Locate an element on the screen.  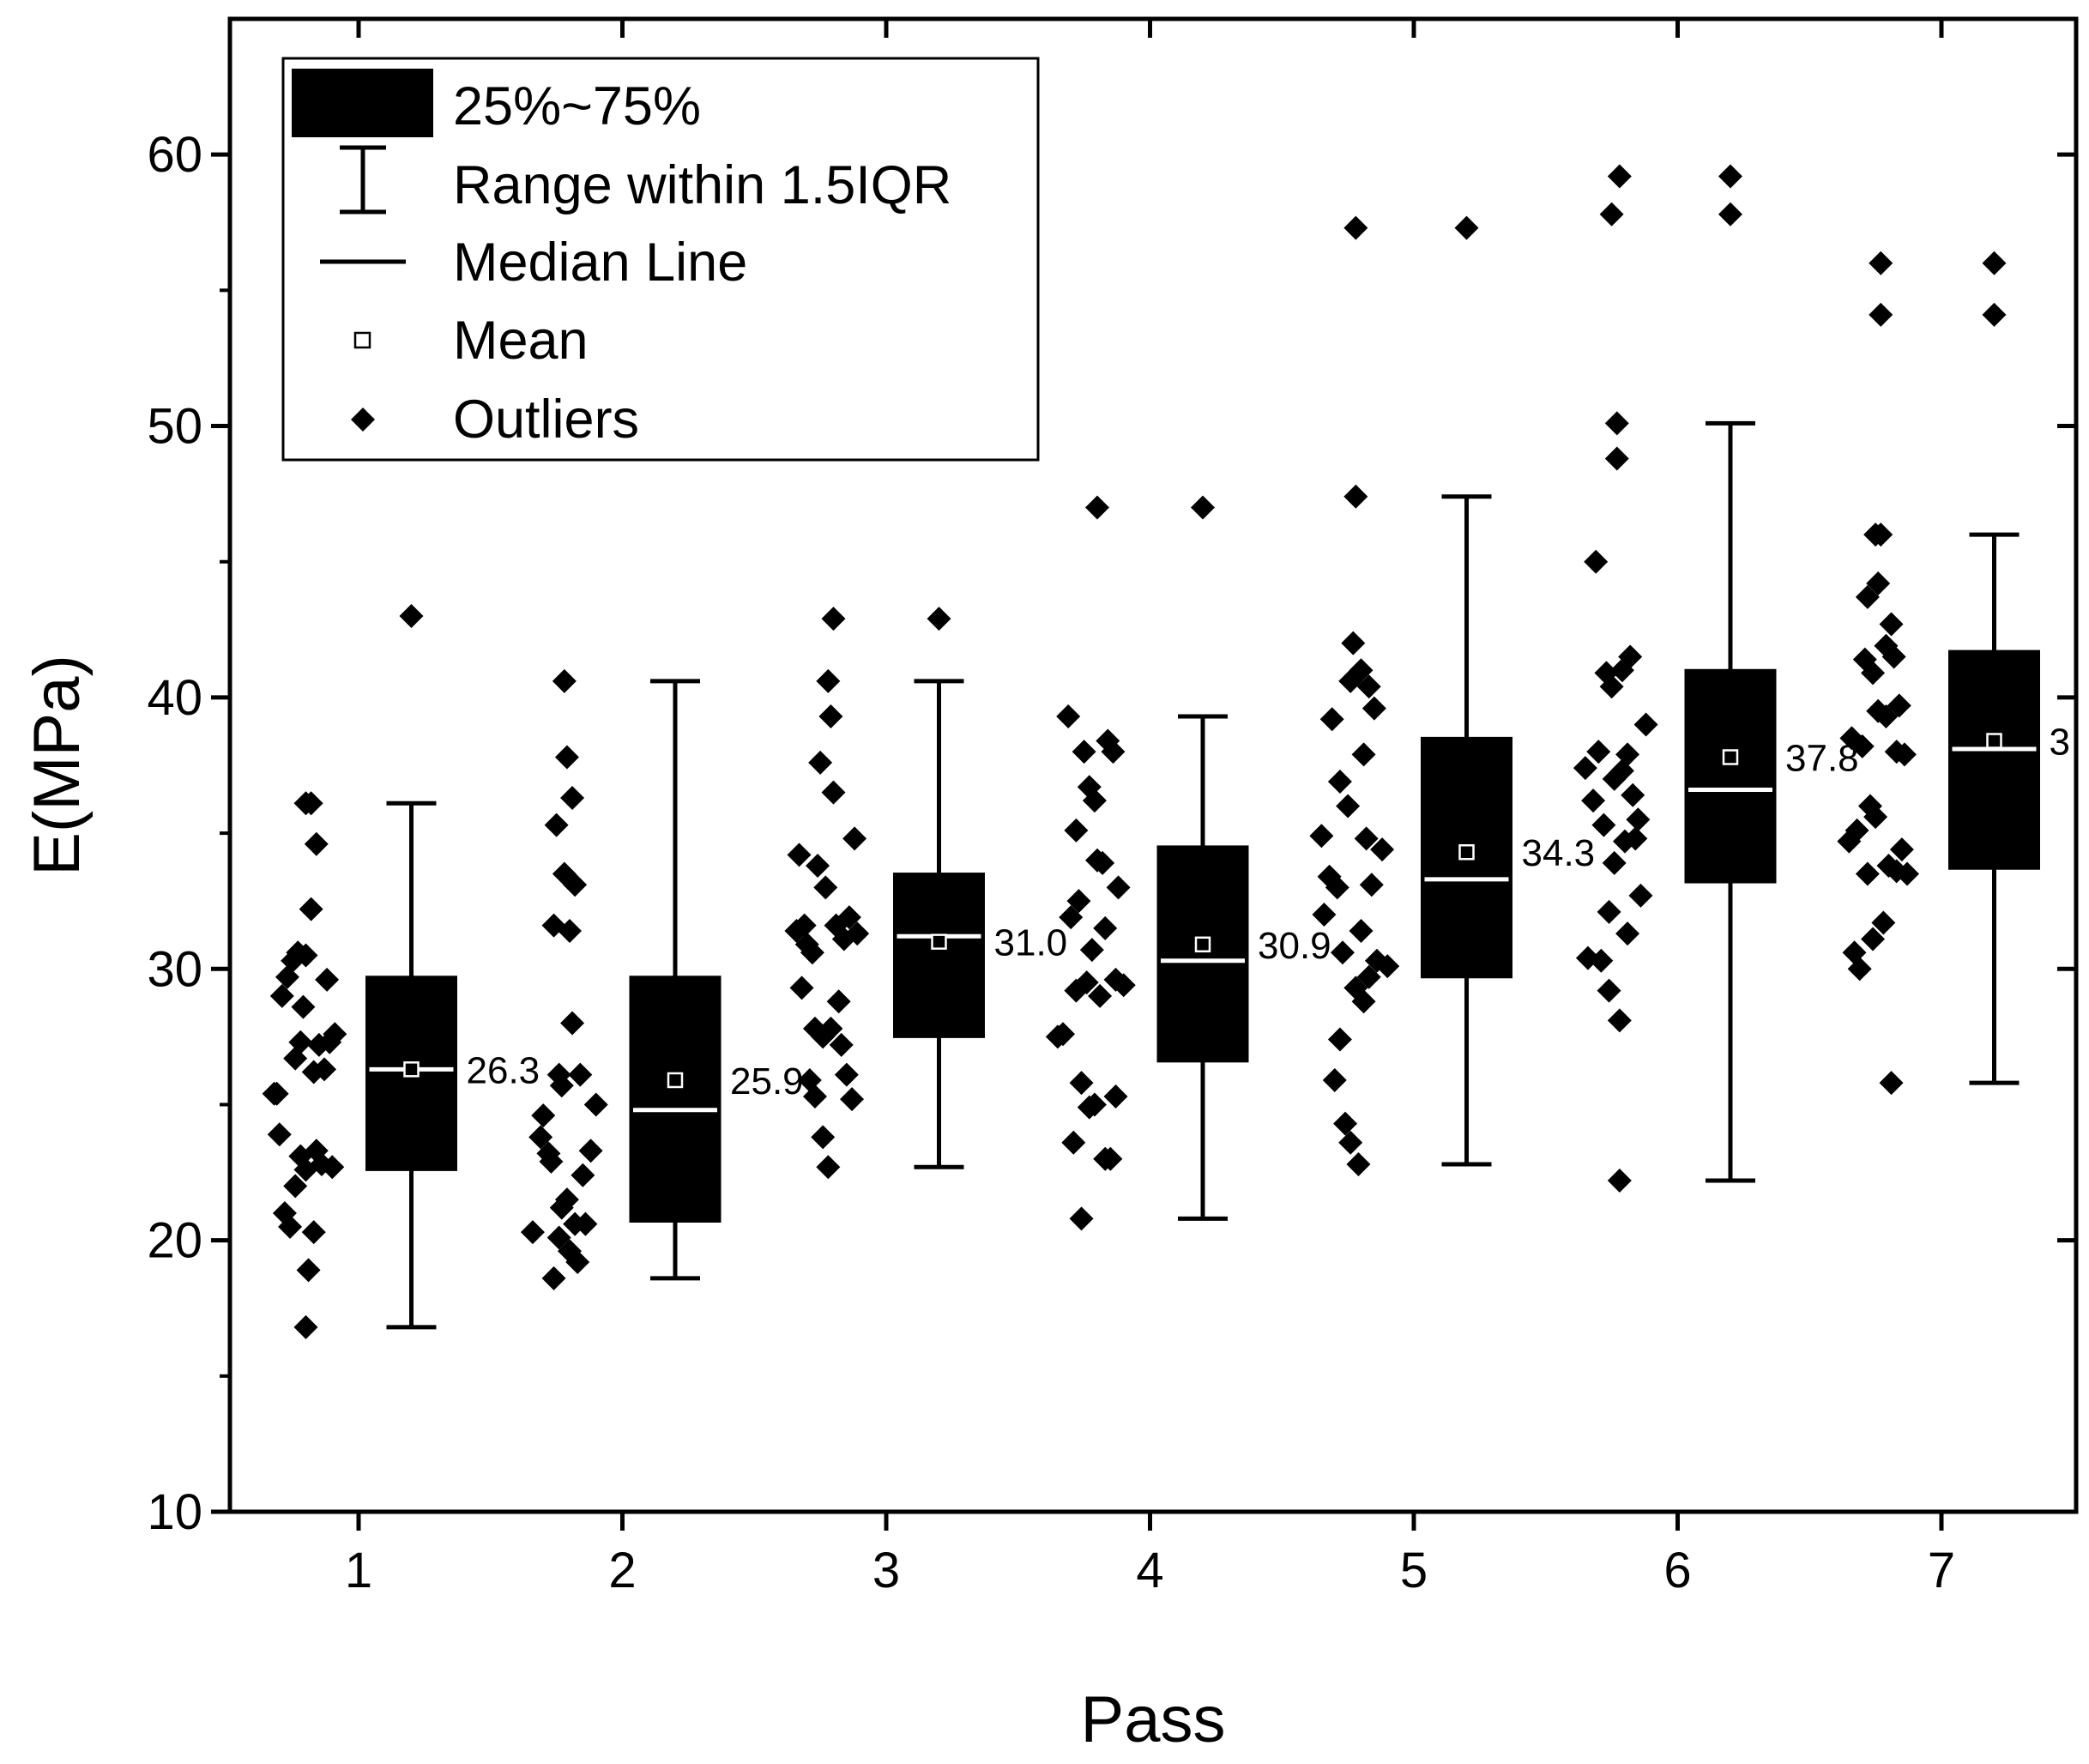
y-tick-label: 60 is located at coordinates (174, 155).